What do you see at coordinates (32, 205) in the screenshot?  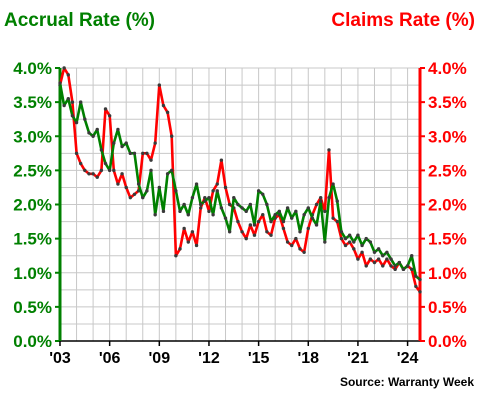 I see `left-tick-label: 2.0%` at bounding box center [32, 205].